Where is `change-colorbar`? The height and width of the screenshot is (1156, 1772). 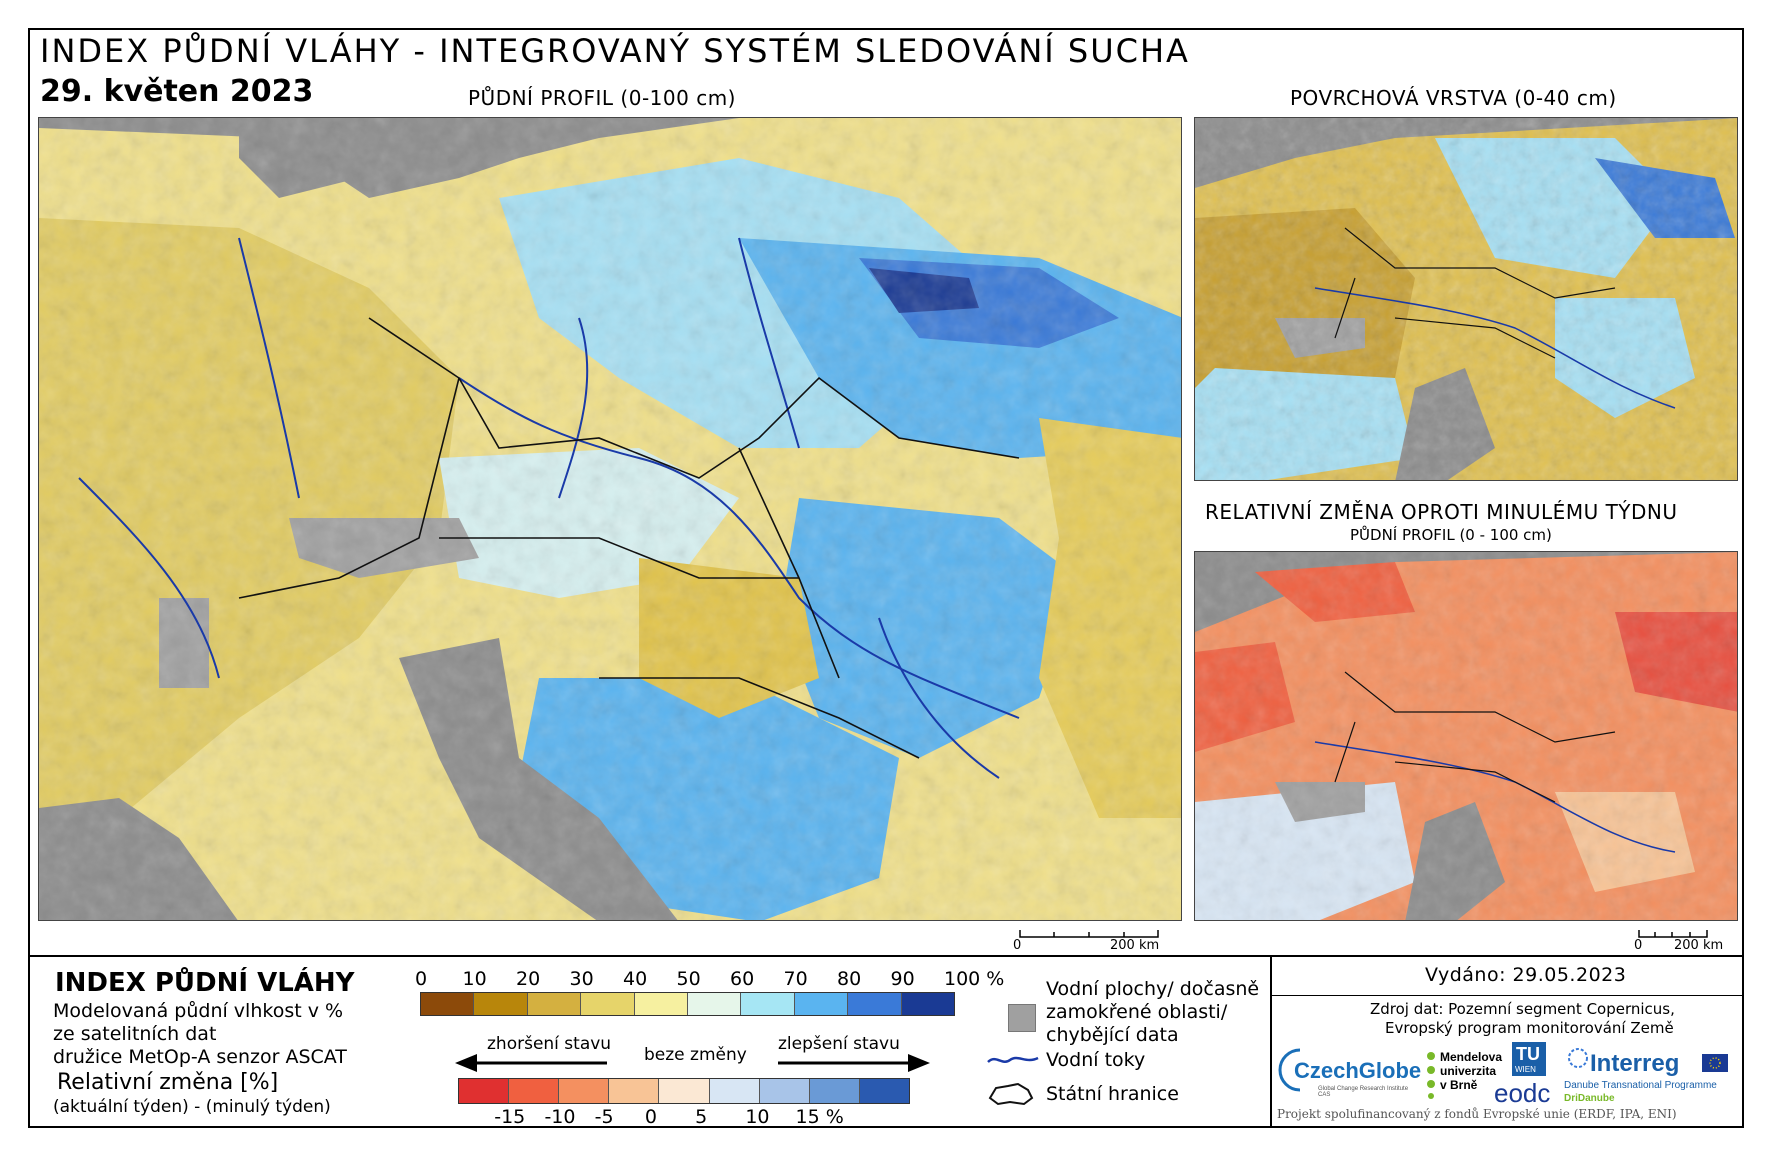 change-colorbar is located at coordinates (684, 1091).